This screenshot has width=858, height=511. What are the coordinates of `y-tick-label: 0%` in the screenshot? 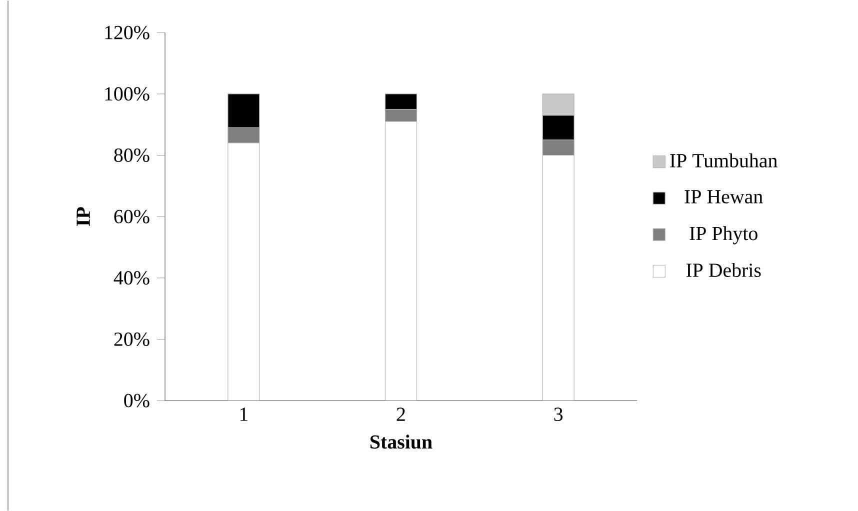 It's located at (137, 401).